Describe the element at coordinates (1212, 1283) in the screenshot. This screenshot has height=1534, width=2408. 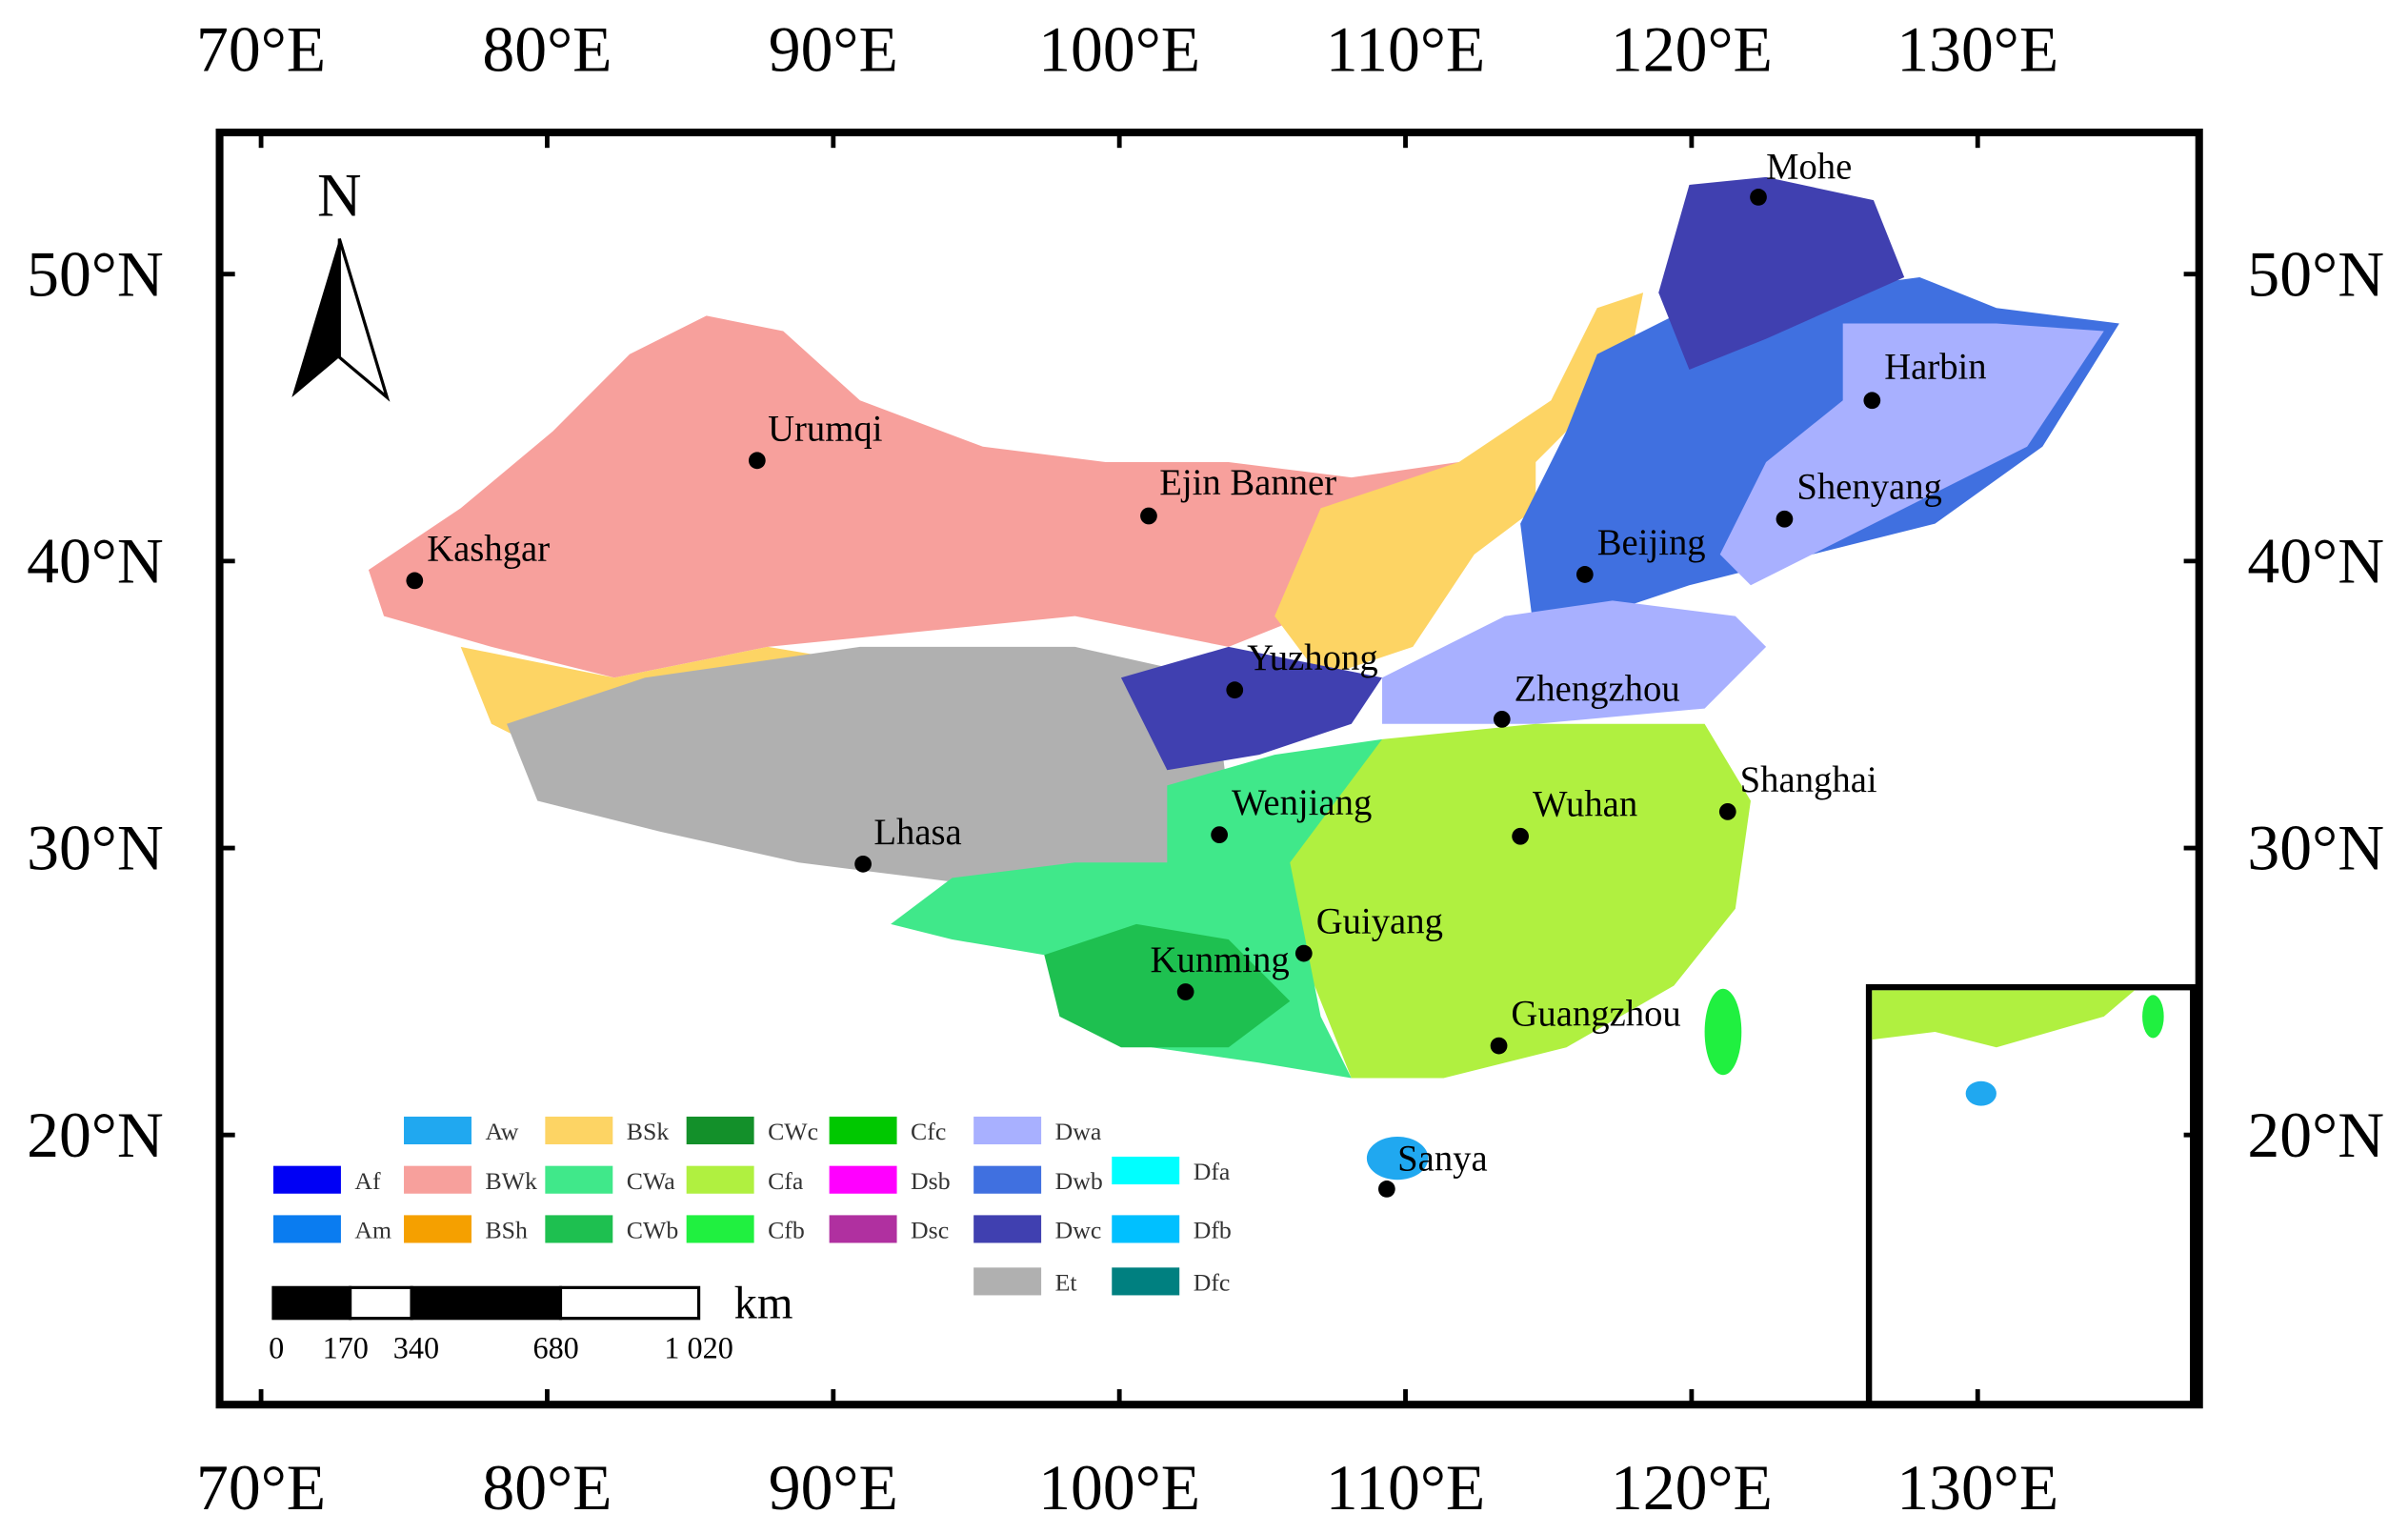
I see `legend-label: Dfc` at that location.